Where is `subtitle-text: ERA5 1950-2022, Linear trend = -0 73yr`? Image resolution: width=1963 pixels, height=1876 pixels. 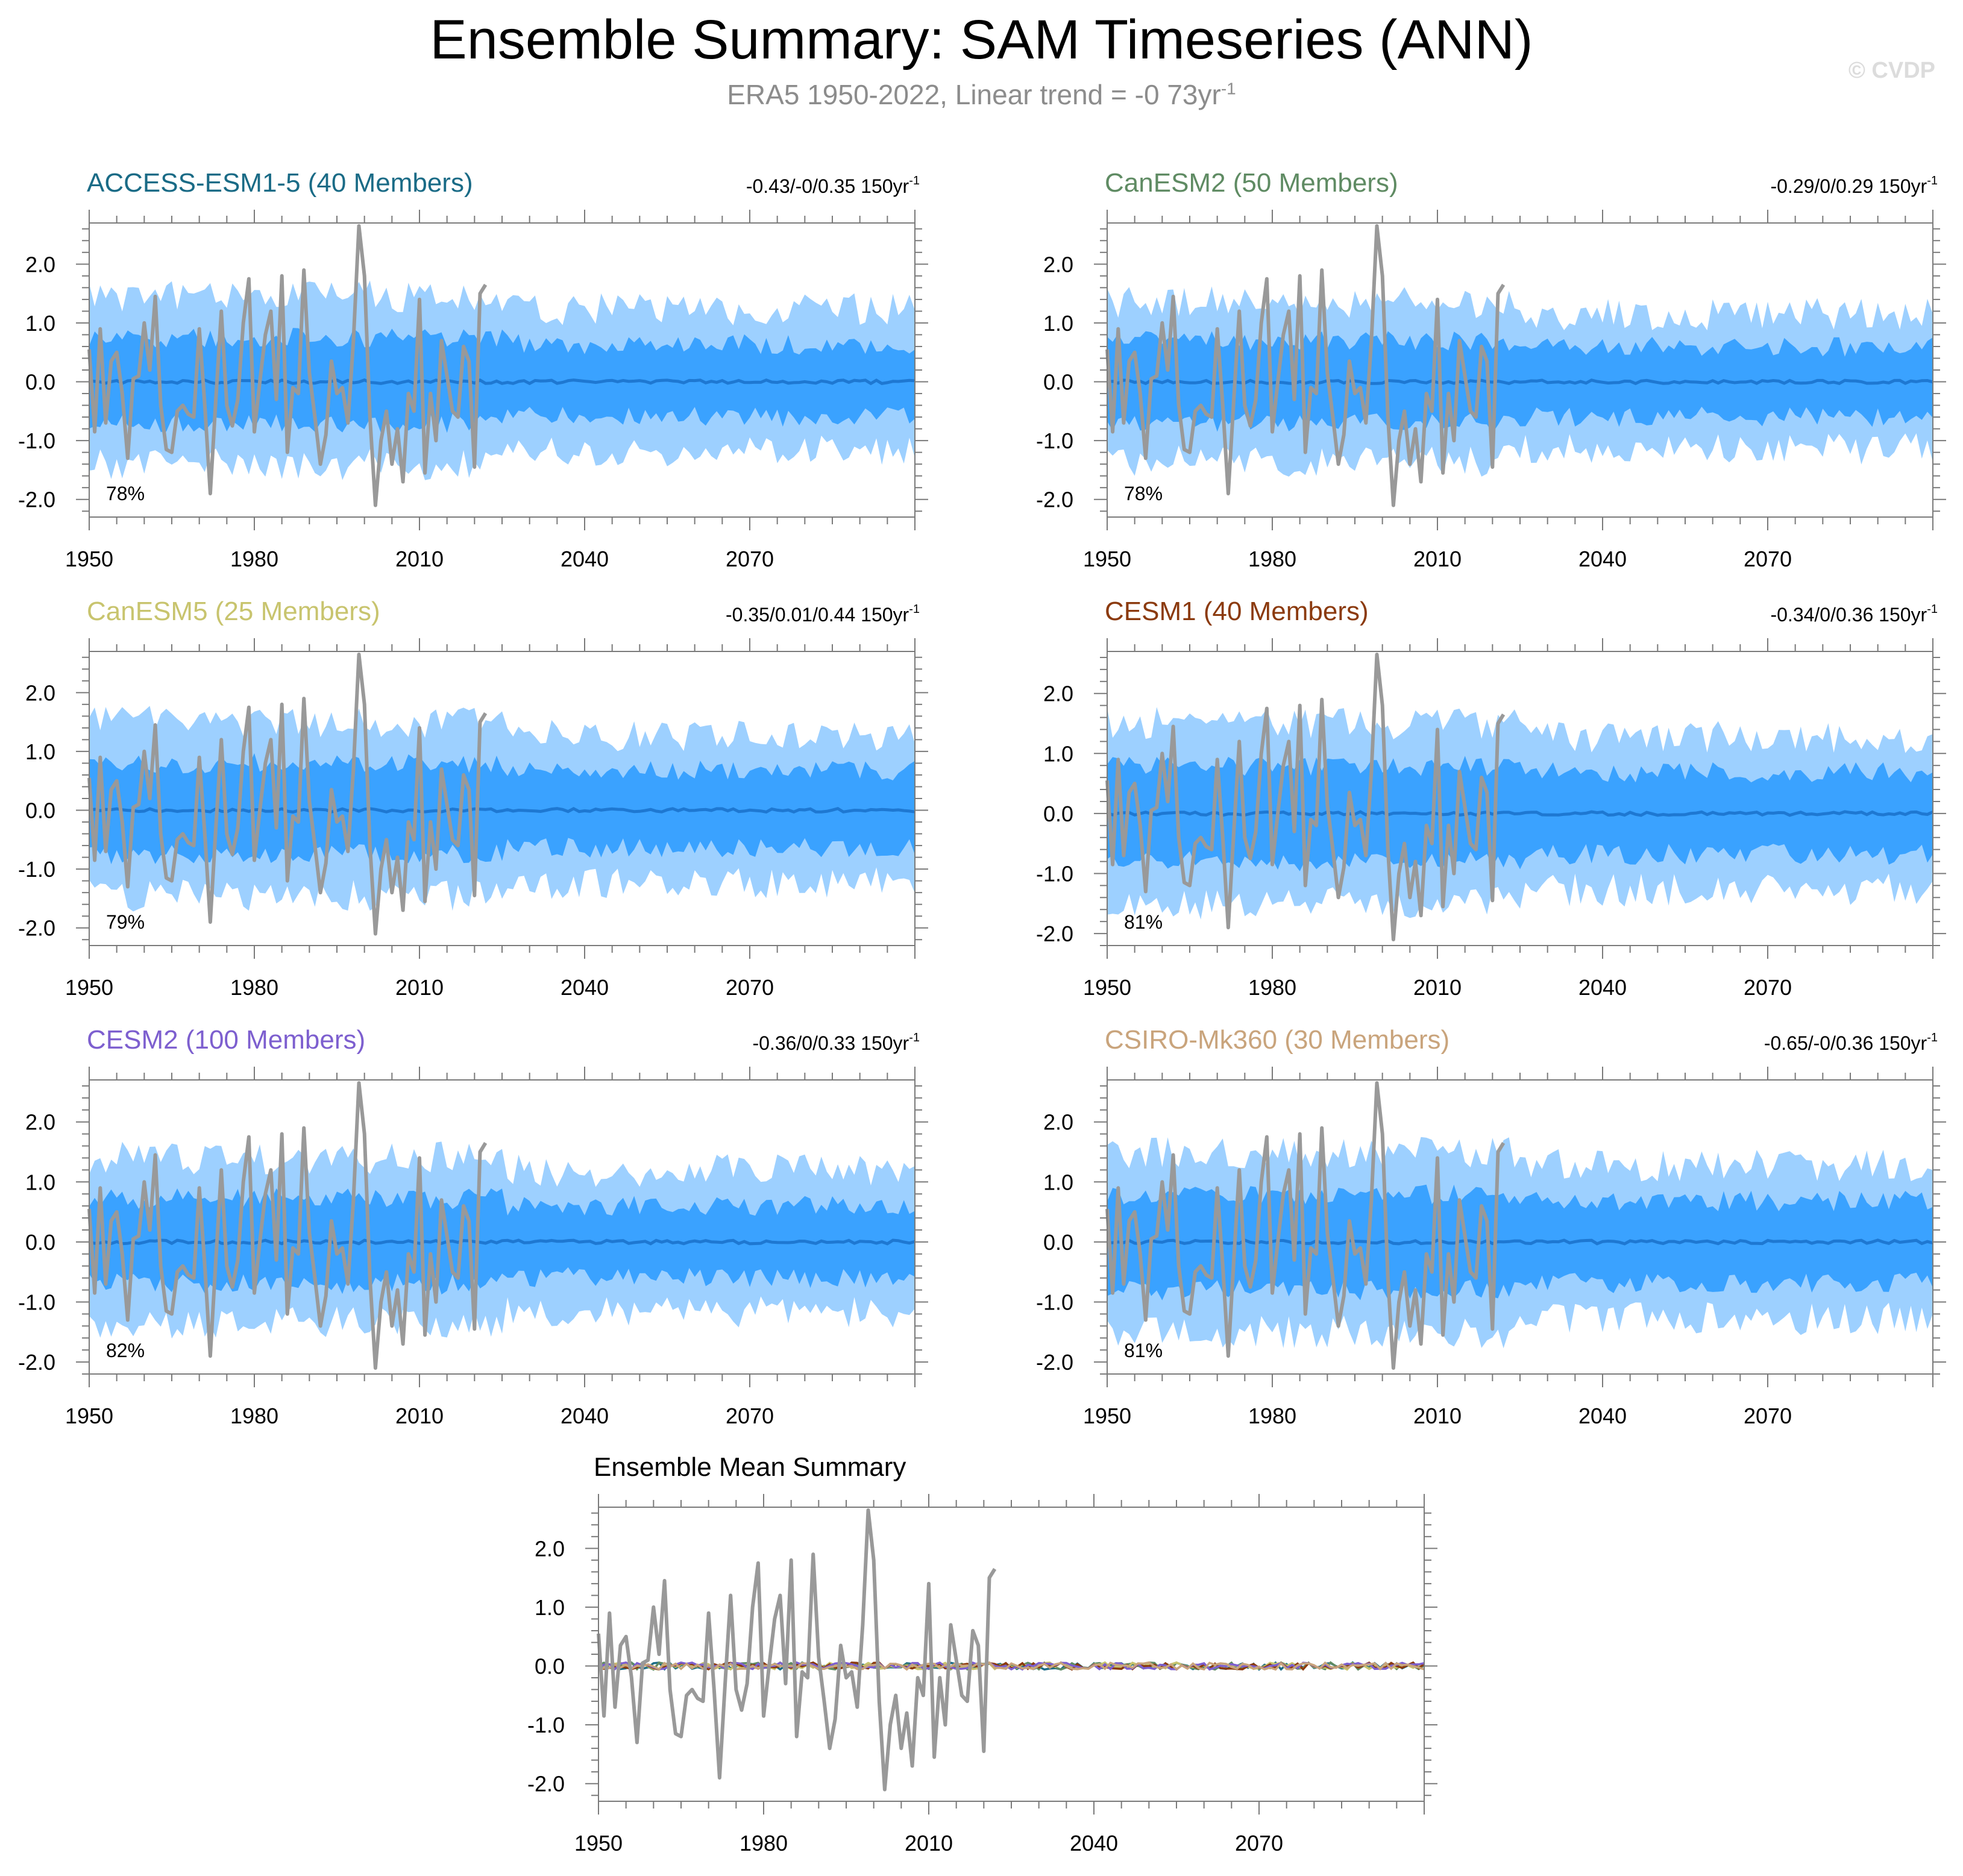
subtitle-text: ERA5 1950-2022, Linear trend = -0 73yr is located at coordinates (974, 94).